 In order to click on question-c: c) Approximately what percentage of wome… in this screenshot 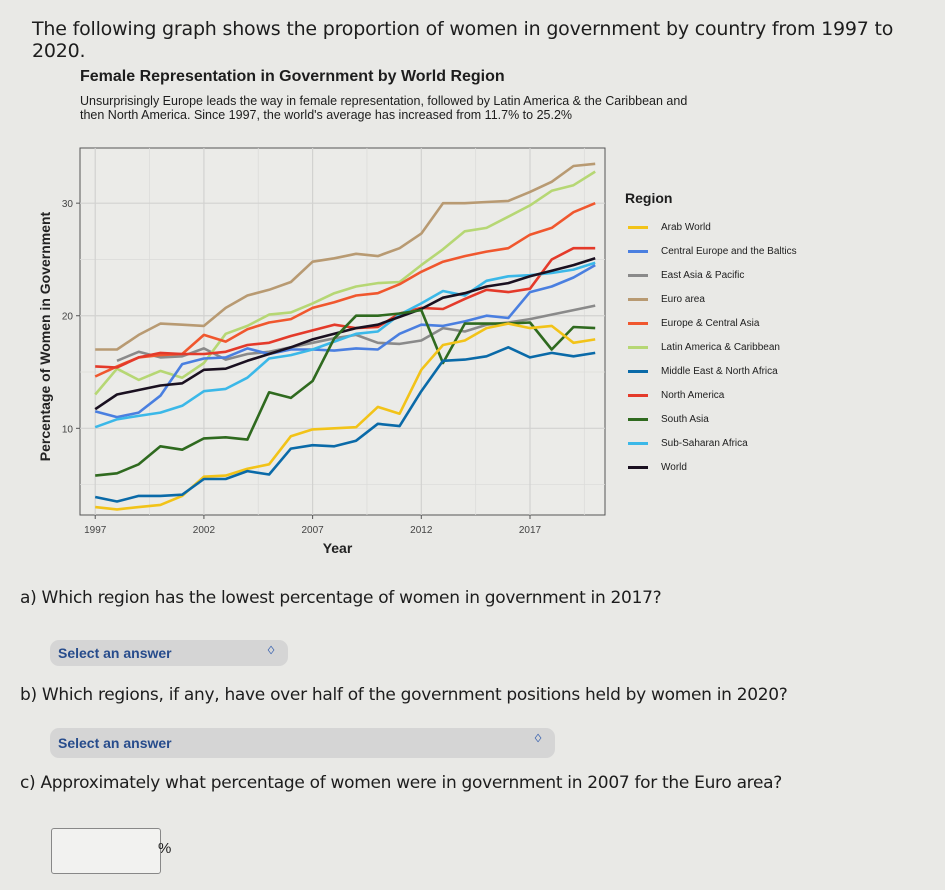, I will do `click(401, 783)`.